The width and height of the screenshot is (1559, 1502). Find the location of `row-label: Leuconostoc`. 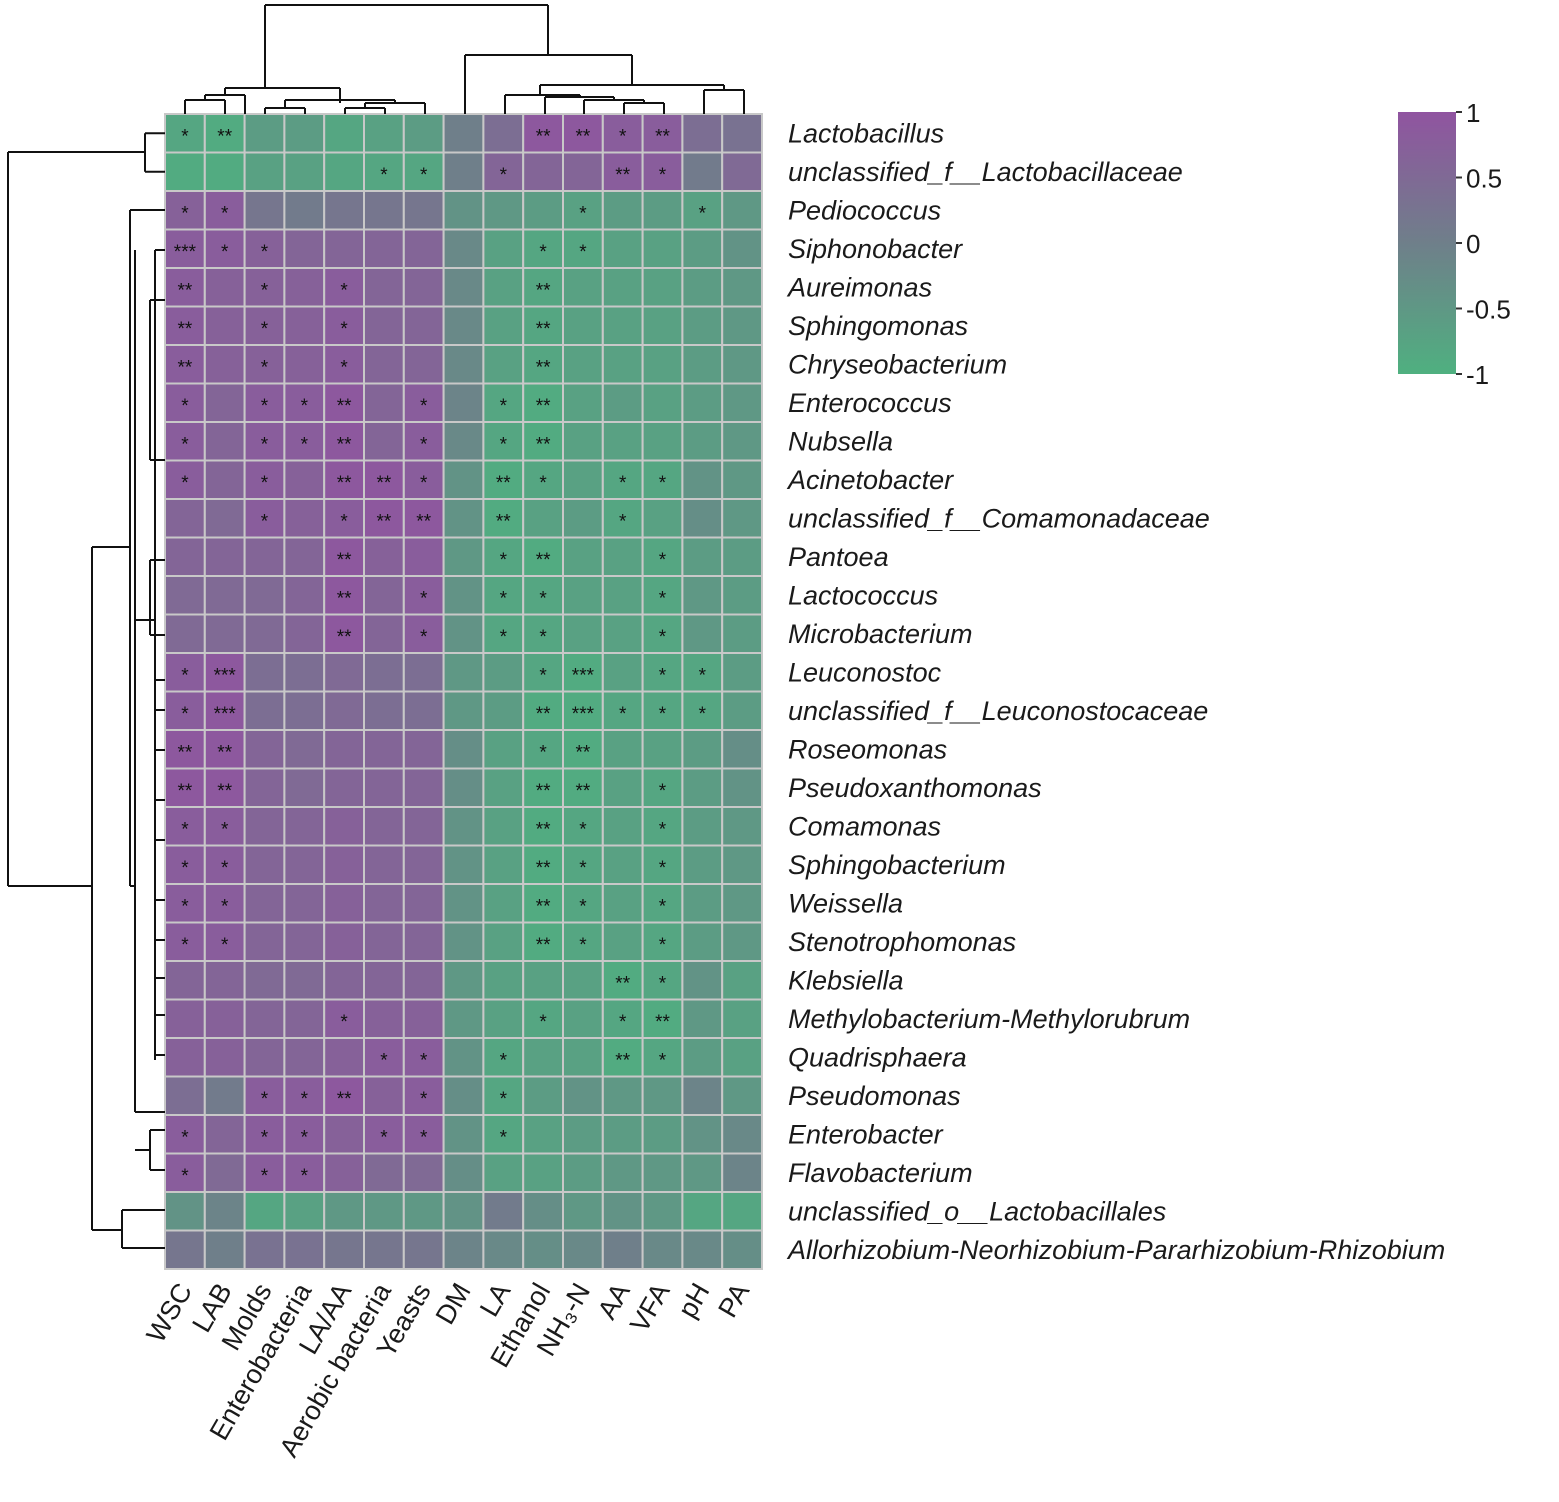

row-label: Leuconostoc is located at coordinates (865, 672).